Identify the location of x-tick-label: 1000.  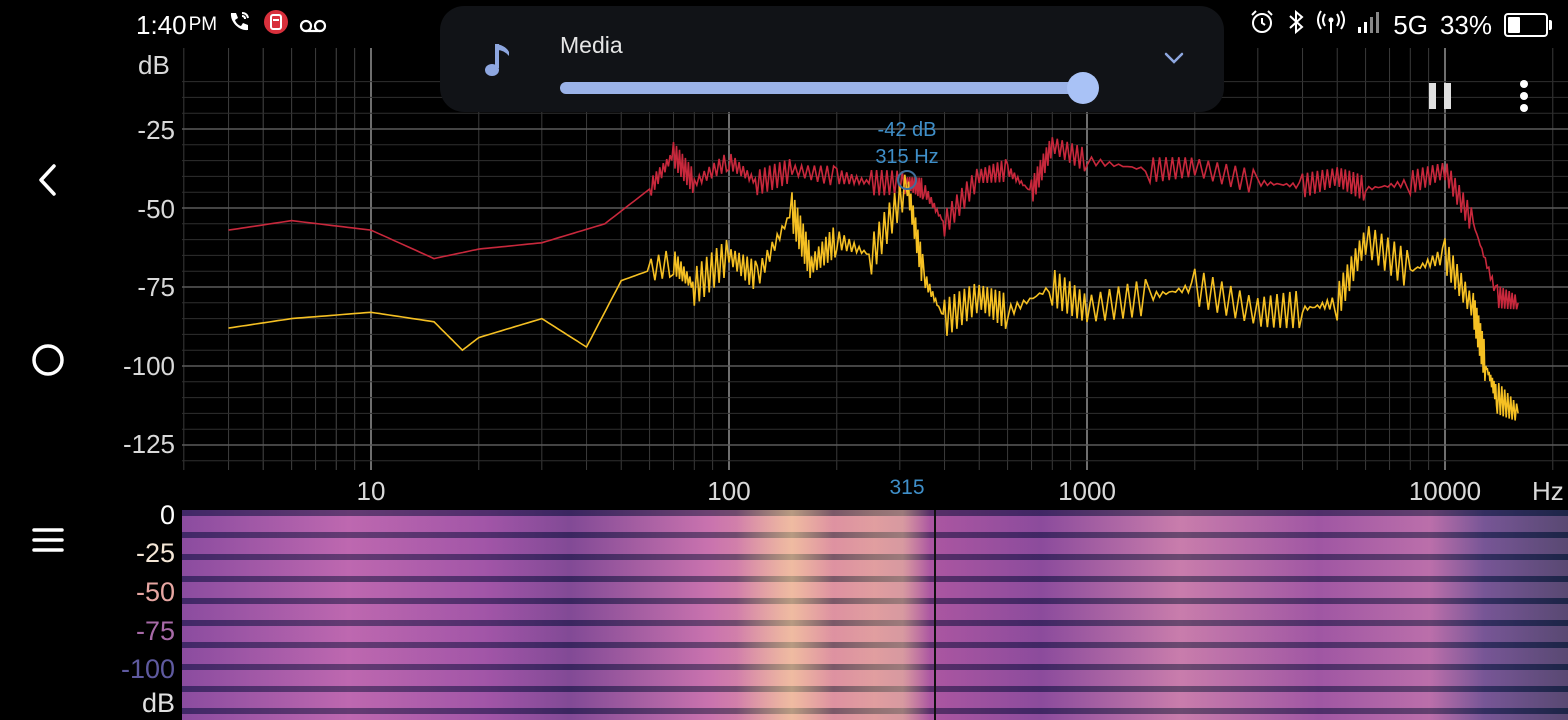
(1087, 491).